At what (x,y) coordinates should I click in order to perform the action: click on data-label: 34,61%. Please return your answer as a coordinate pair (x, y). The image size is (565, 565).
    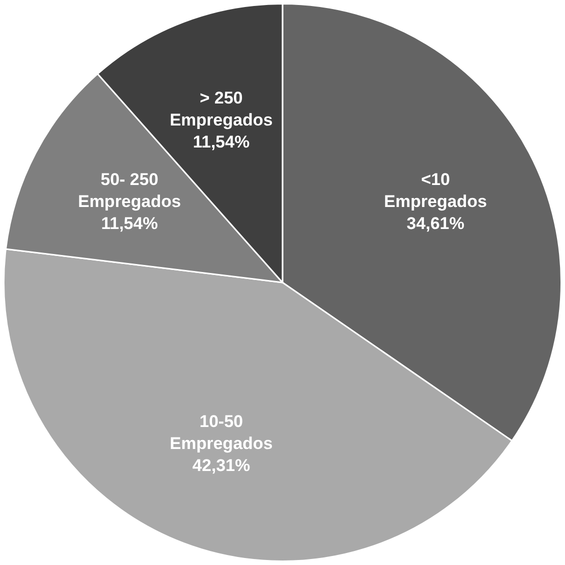
    Looking at the image, I should click on (435, 223).